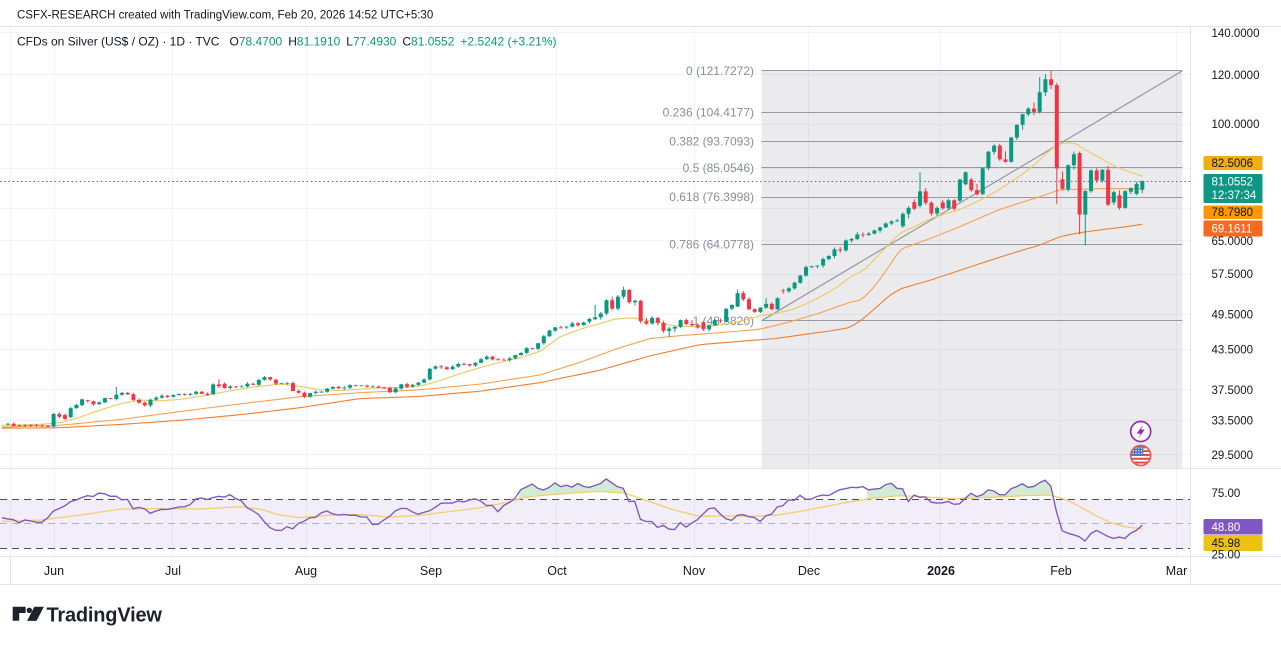 This screenshot has width=1281, height=650. Describe the element at coordinates (105, 616) in the screenshot. I see `svg-text: TradingView` at that location.